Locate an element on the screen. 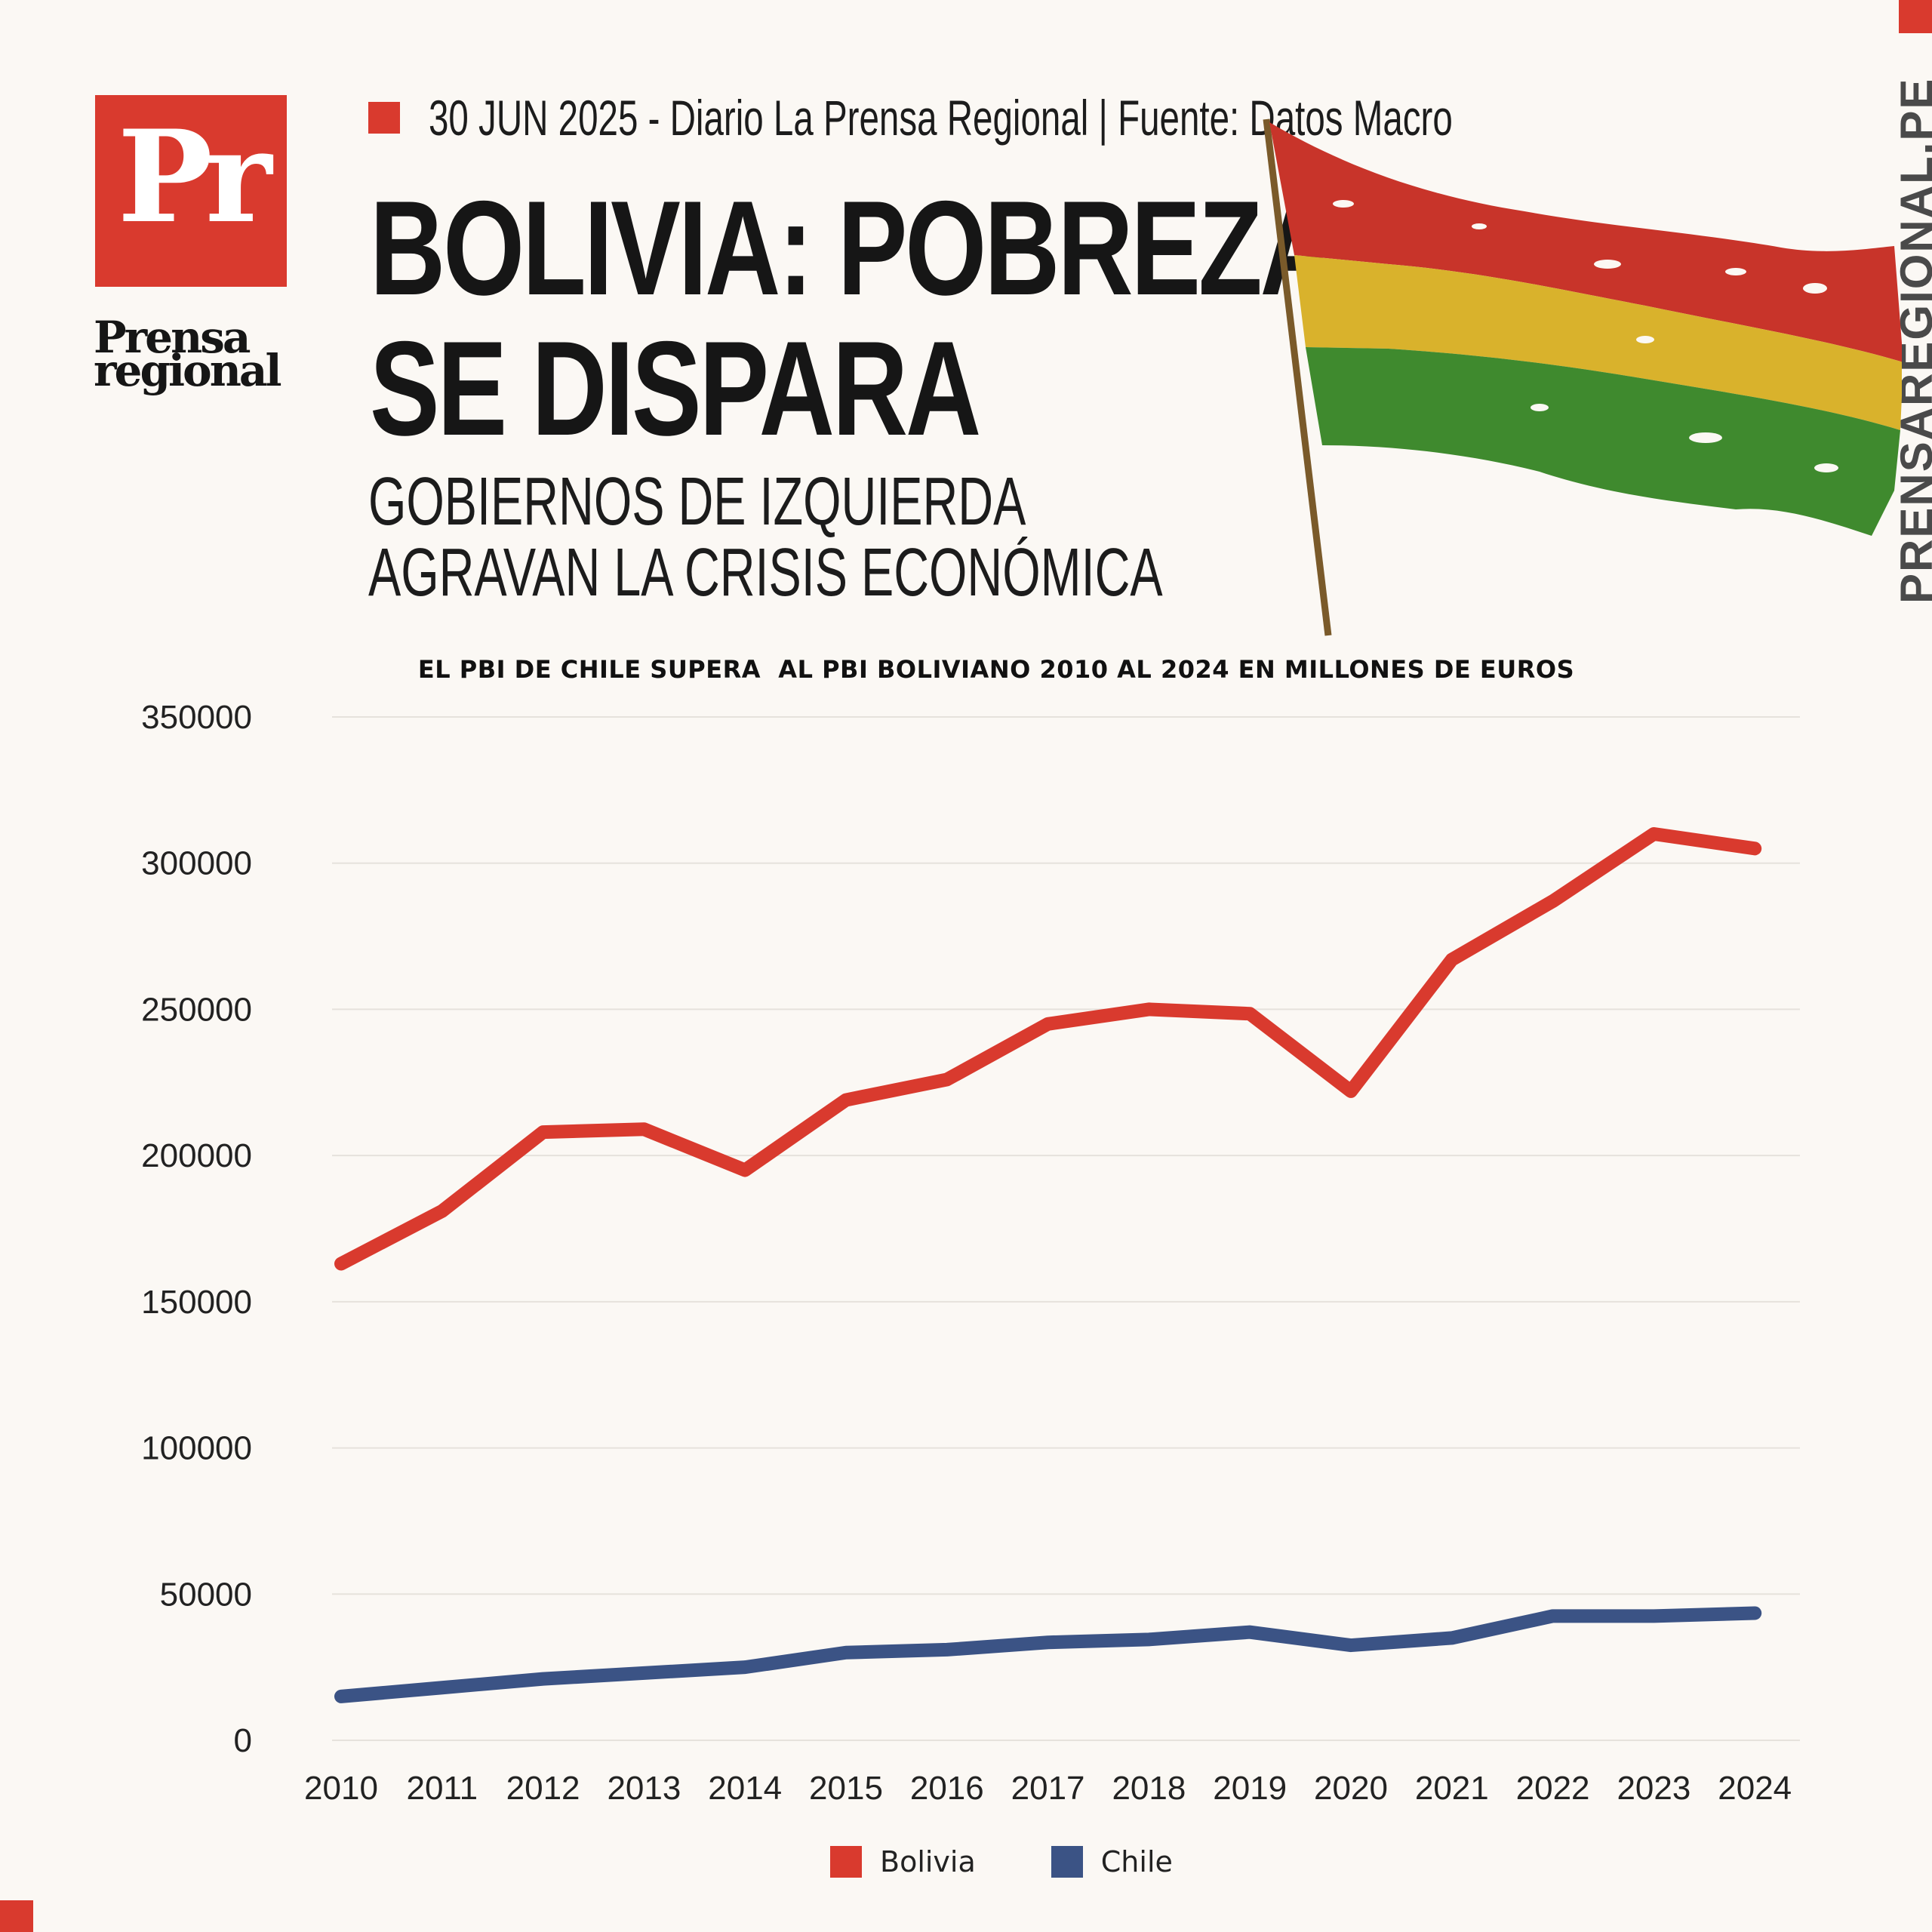 The height and width of the screenshot is (1932, 1932). headline-line: SE DISPARA is located at coordinates (675, 388).